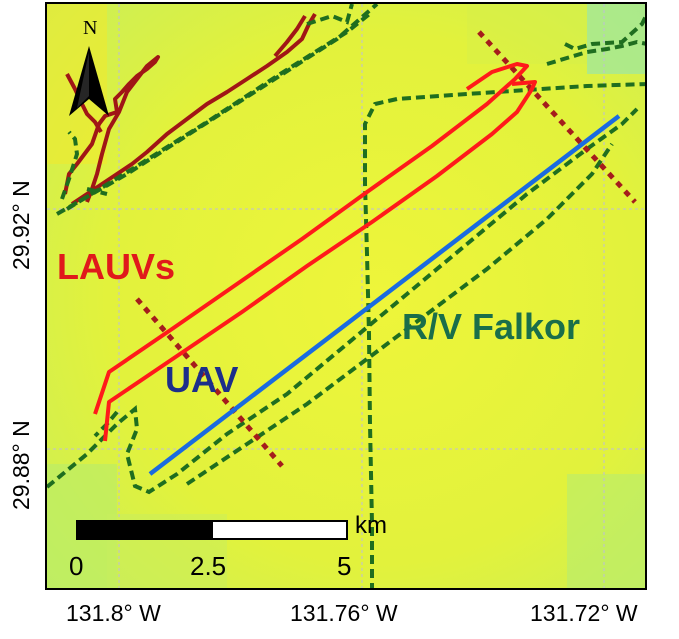 The height and width of the screenshot is (639, 679). I want to click on lon-label-131.8: 131.8° W, so click(113, 613).